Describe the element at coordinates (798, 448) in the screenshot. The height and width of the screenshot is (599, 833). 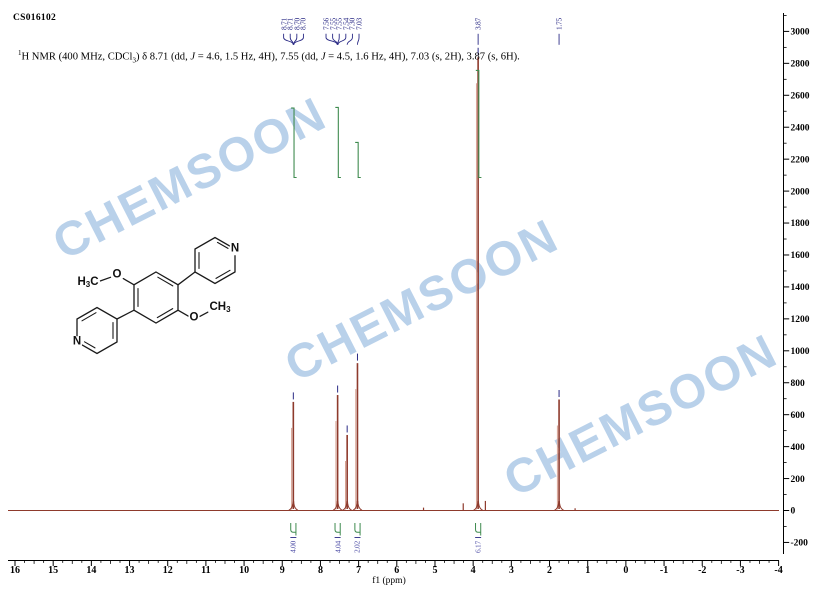
I see `y-tick-label: 400` at that location.